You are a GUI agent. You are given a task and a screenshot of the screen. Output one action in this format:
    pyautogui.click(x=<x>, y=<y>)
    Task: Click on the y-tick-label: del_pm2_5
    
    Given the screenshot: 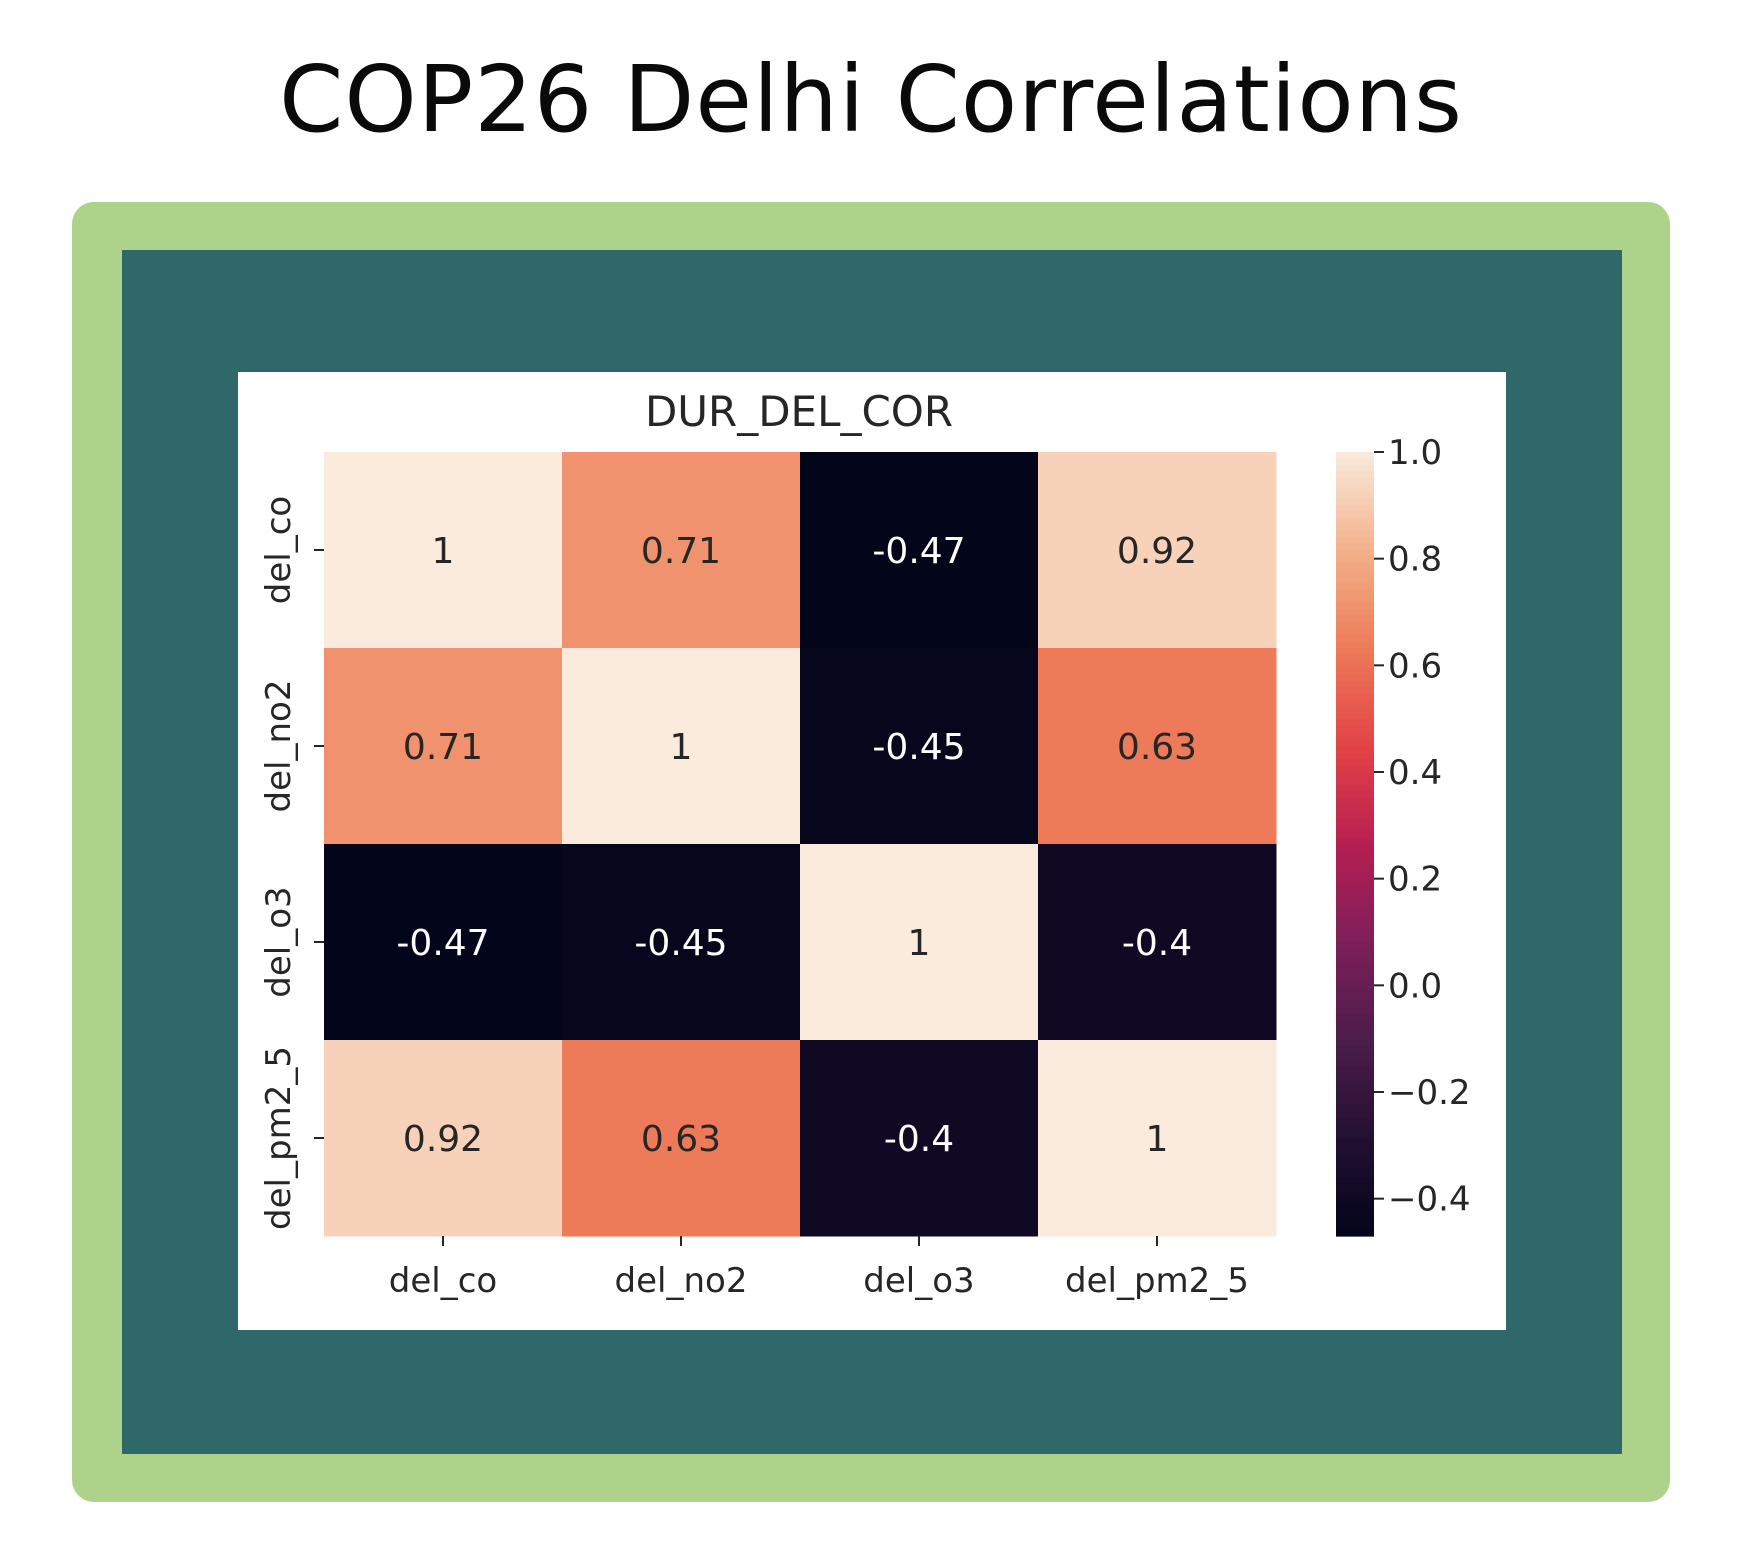 What is the action you would take?
    pyautogui.click(x=279, y=1138)
    